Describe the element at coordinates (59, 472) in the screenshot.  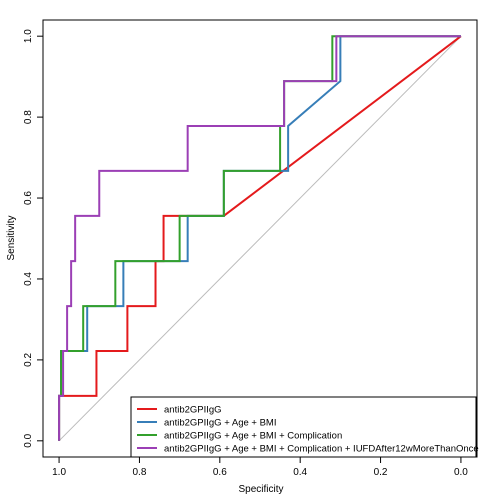
I see `x-tick-label: 1.0` at that location.